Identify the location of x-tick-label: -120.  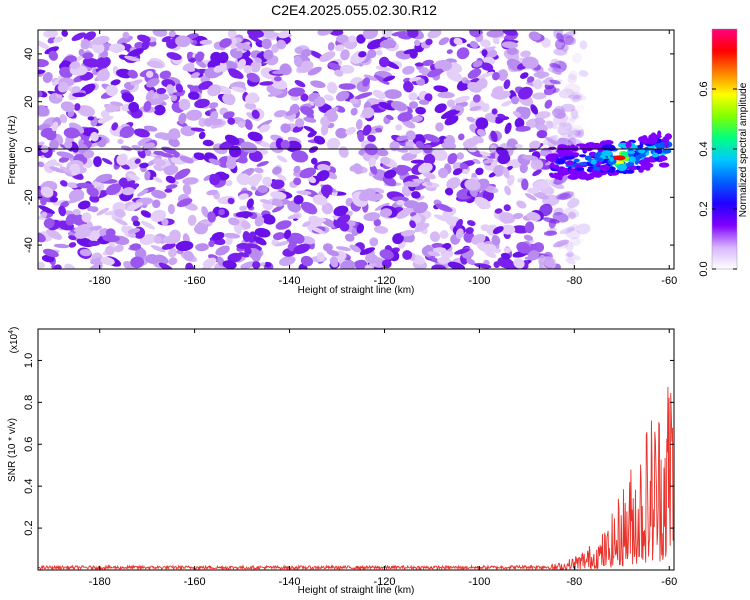
(384, 582).